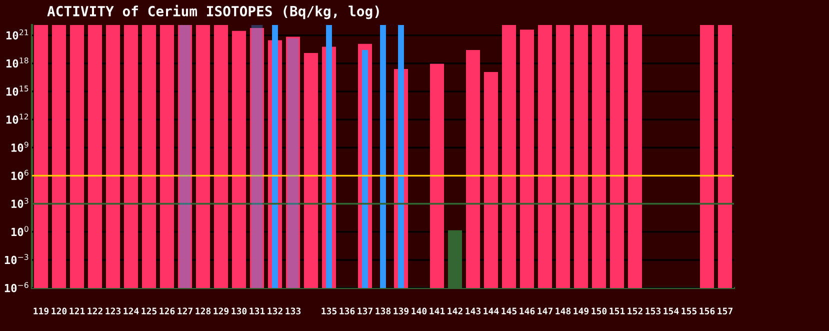  I want to click on y-tick-label: 10$^{12}$, so click(17, 119).